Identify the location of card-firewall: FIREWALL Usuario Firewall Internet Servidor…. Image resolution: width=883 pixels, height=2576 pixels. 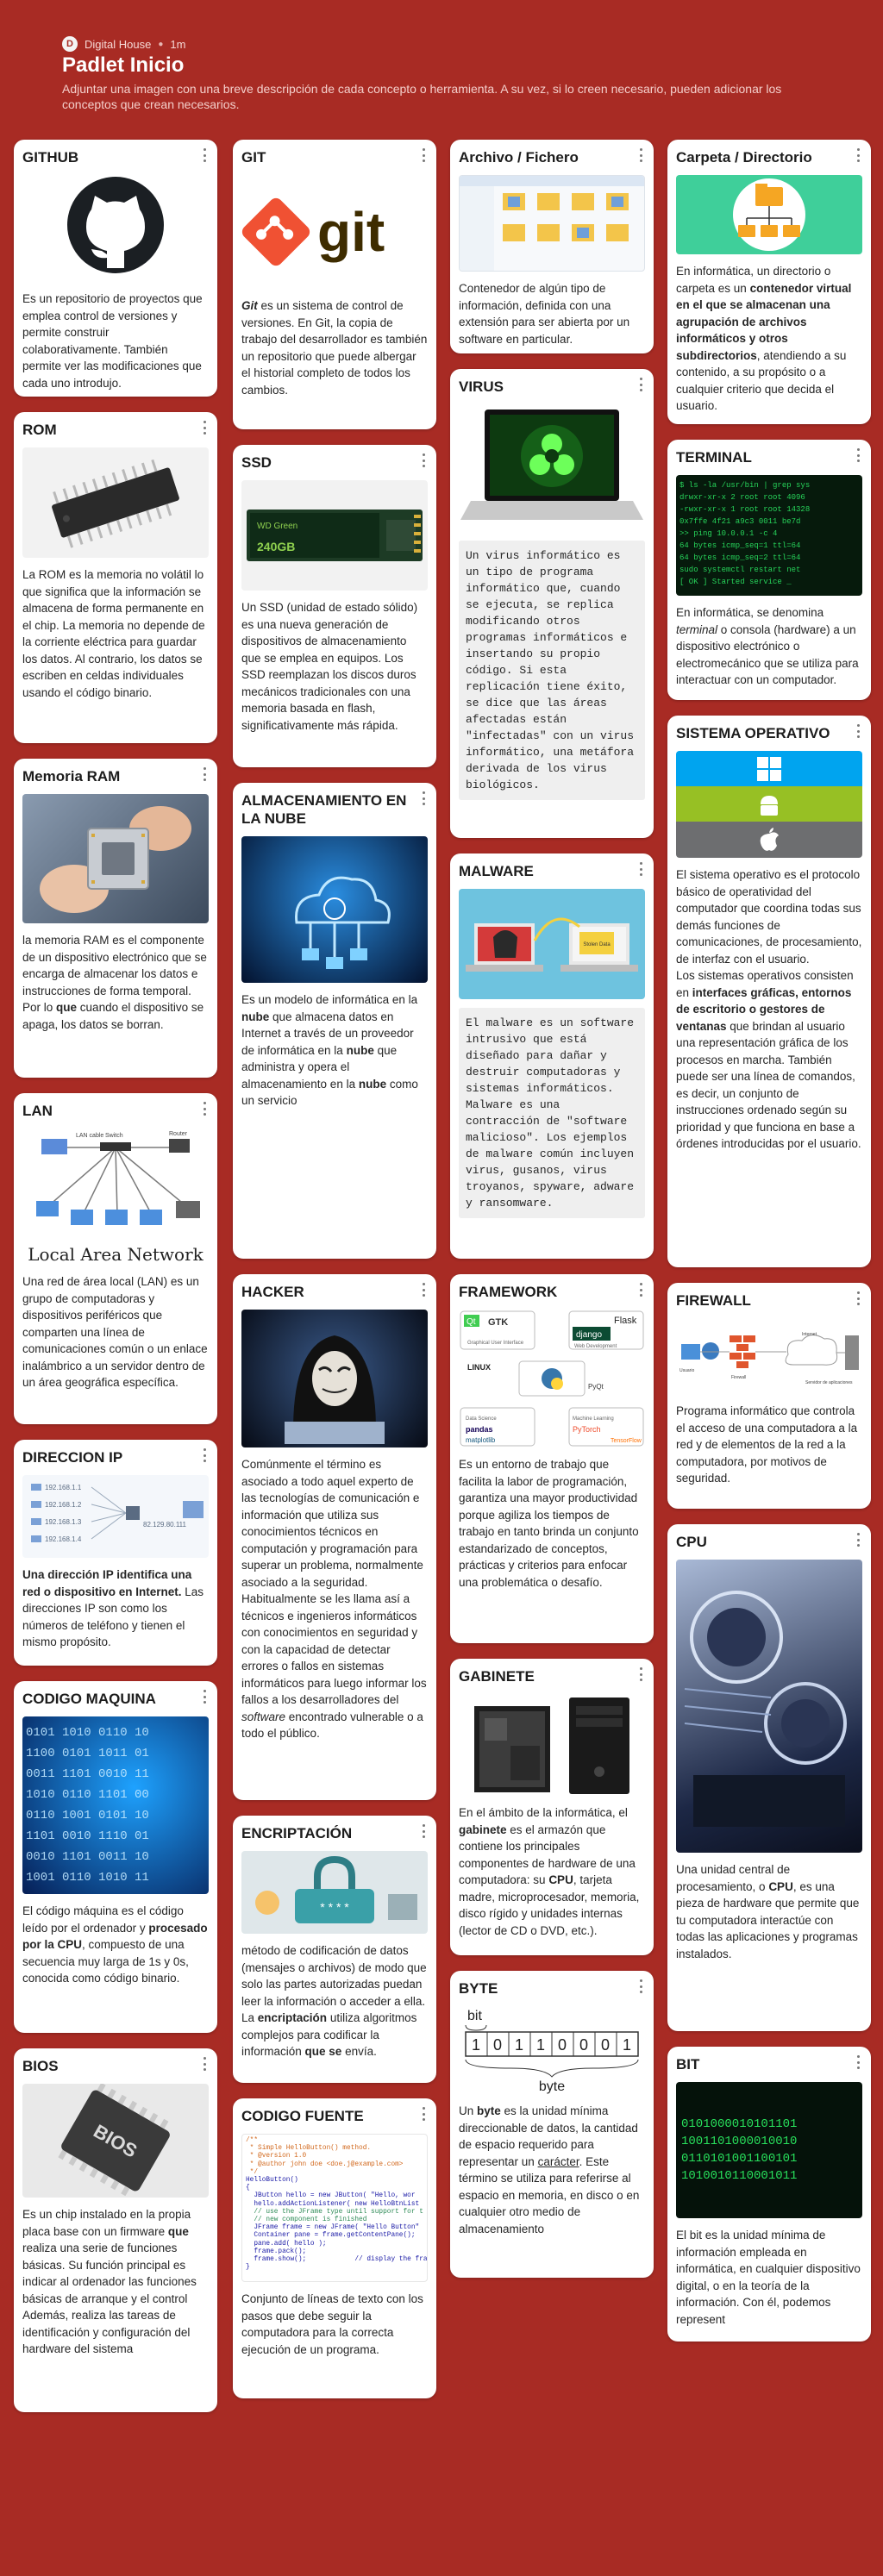
(769, 1396).